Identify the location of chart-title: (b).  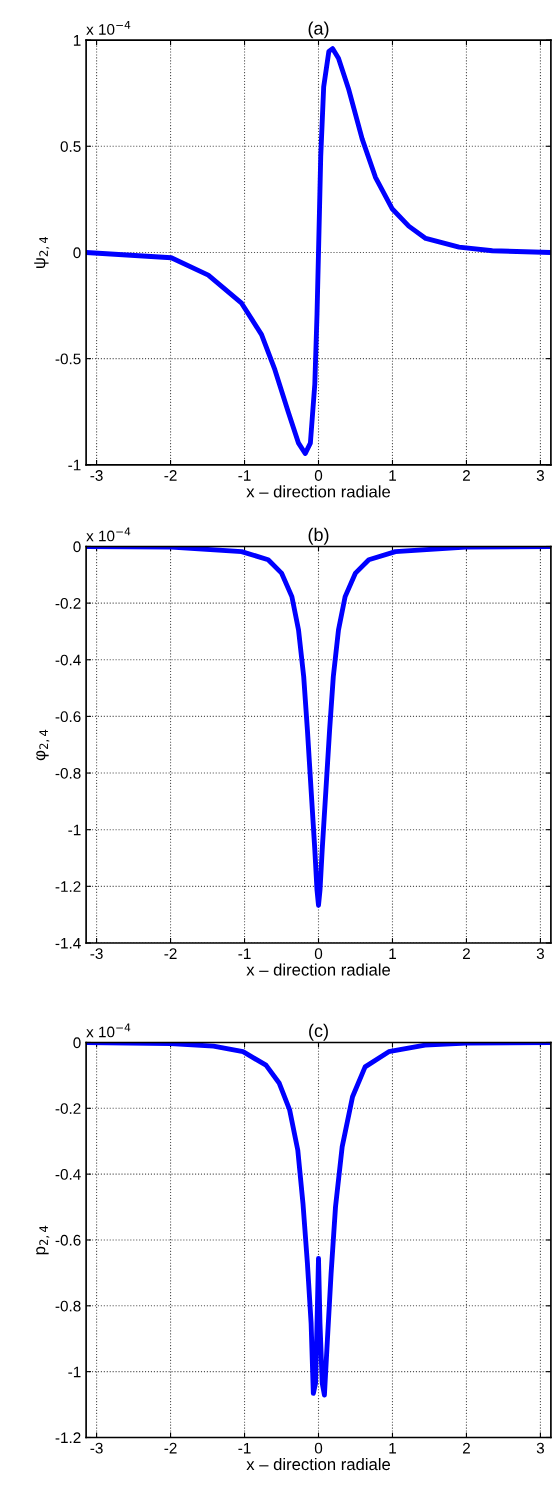
(318, 536).